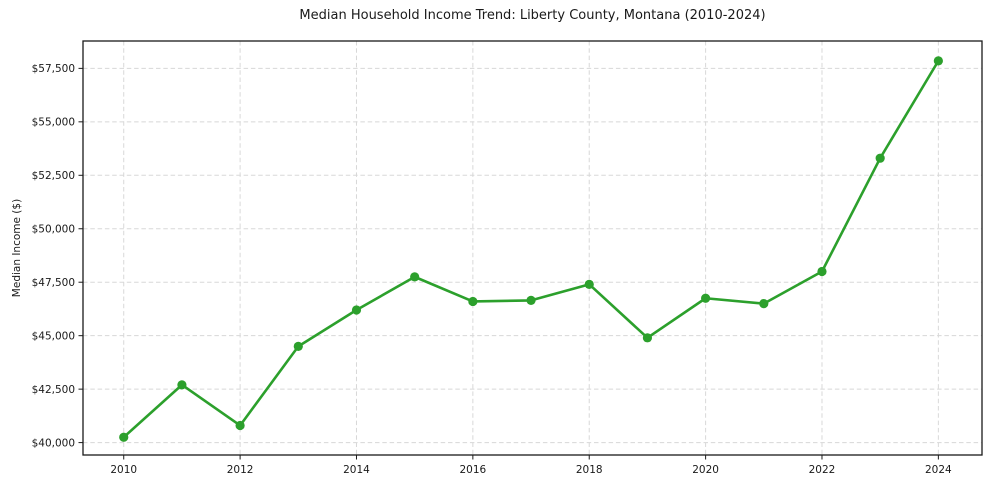  What do you see at coordinates (705, 470) in the screenshot?
I see `x-tick-label: 2020` at bounding box center [705, 470].